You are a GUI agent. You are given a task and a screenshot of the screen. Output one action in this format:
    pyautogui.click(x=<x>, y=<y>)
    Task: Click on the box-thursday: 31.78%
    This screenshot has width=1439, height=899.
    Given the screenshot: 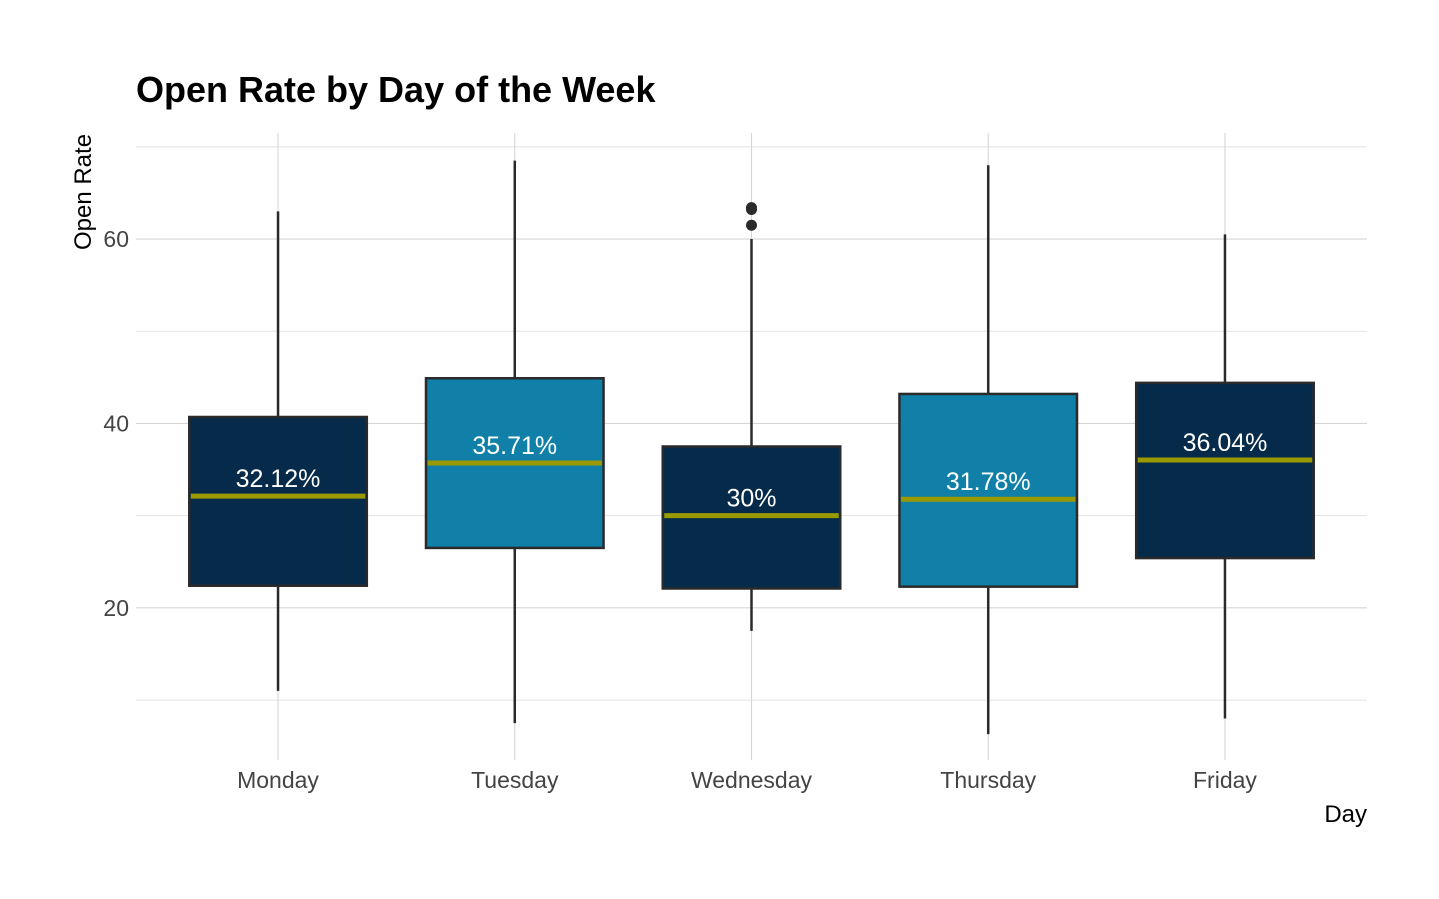 What is the action you would take?
    pyautogui.click(x=988, y=450)
    